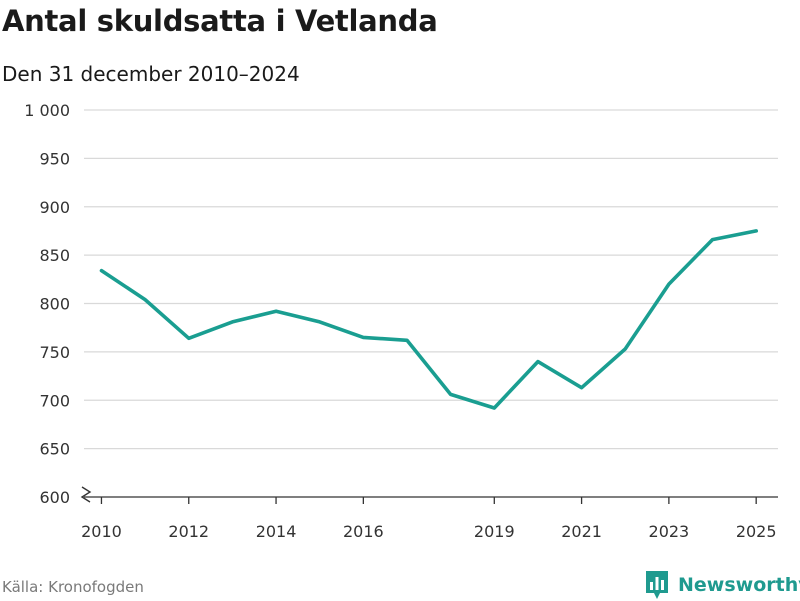 The width and height of the screenshot is (800, 601). Describe the element at coordinates (451, 394) in the screenshot. I see `data-point-2018` at that location.